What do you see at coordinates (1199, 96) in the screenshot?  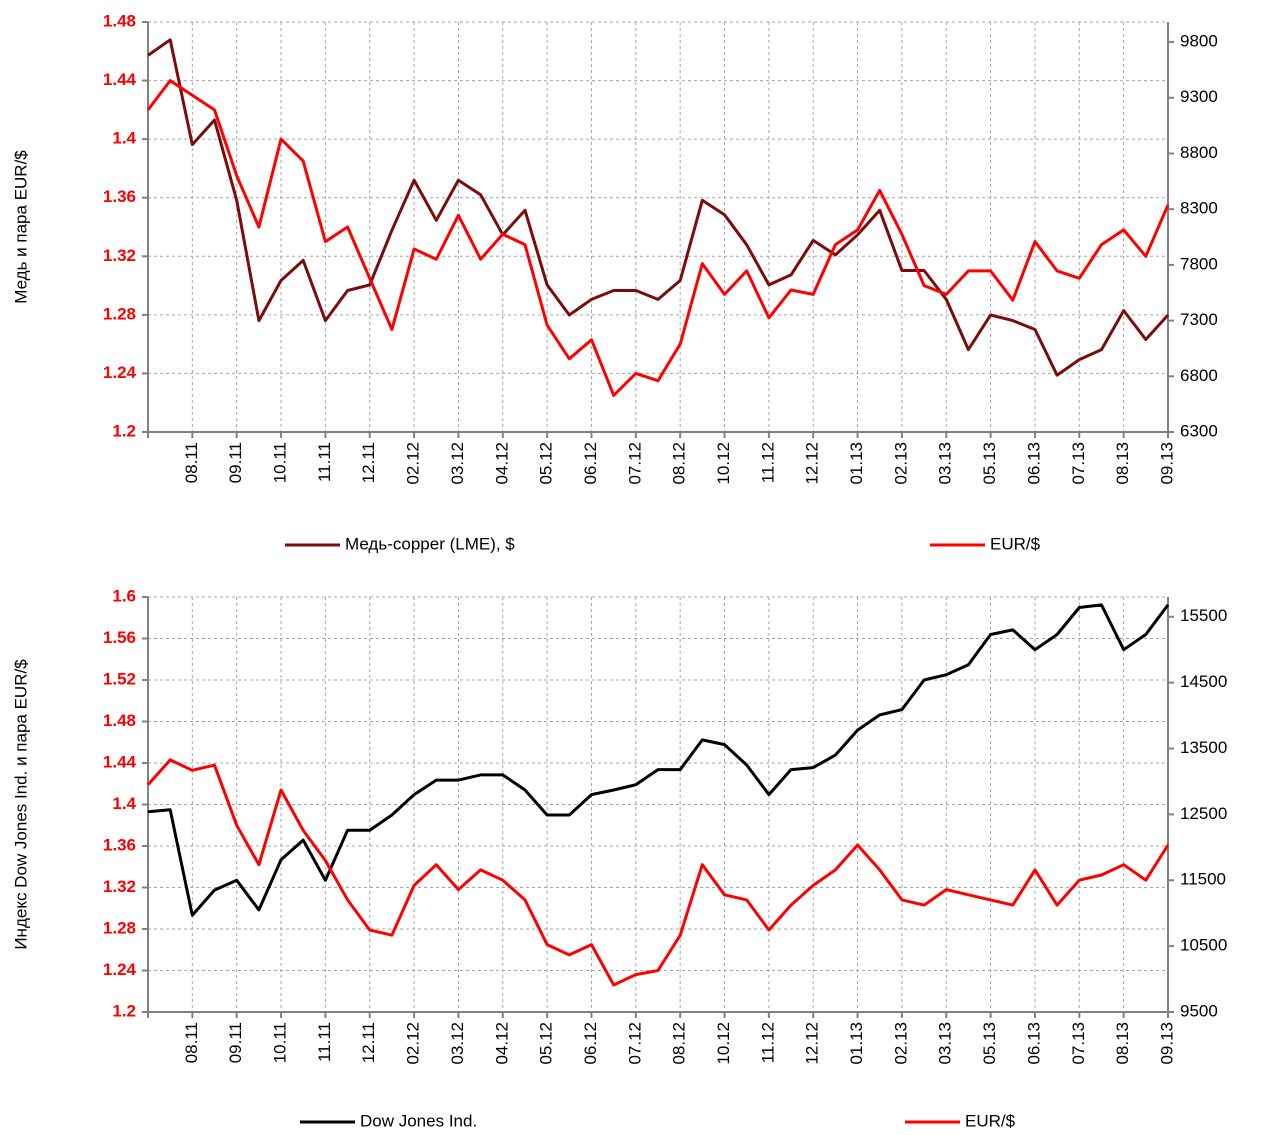 I see `y2-tick-label: 9300` at bounding box center [1199, 96].